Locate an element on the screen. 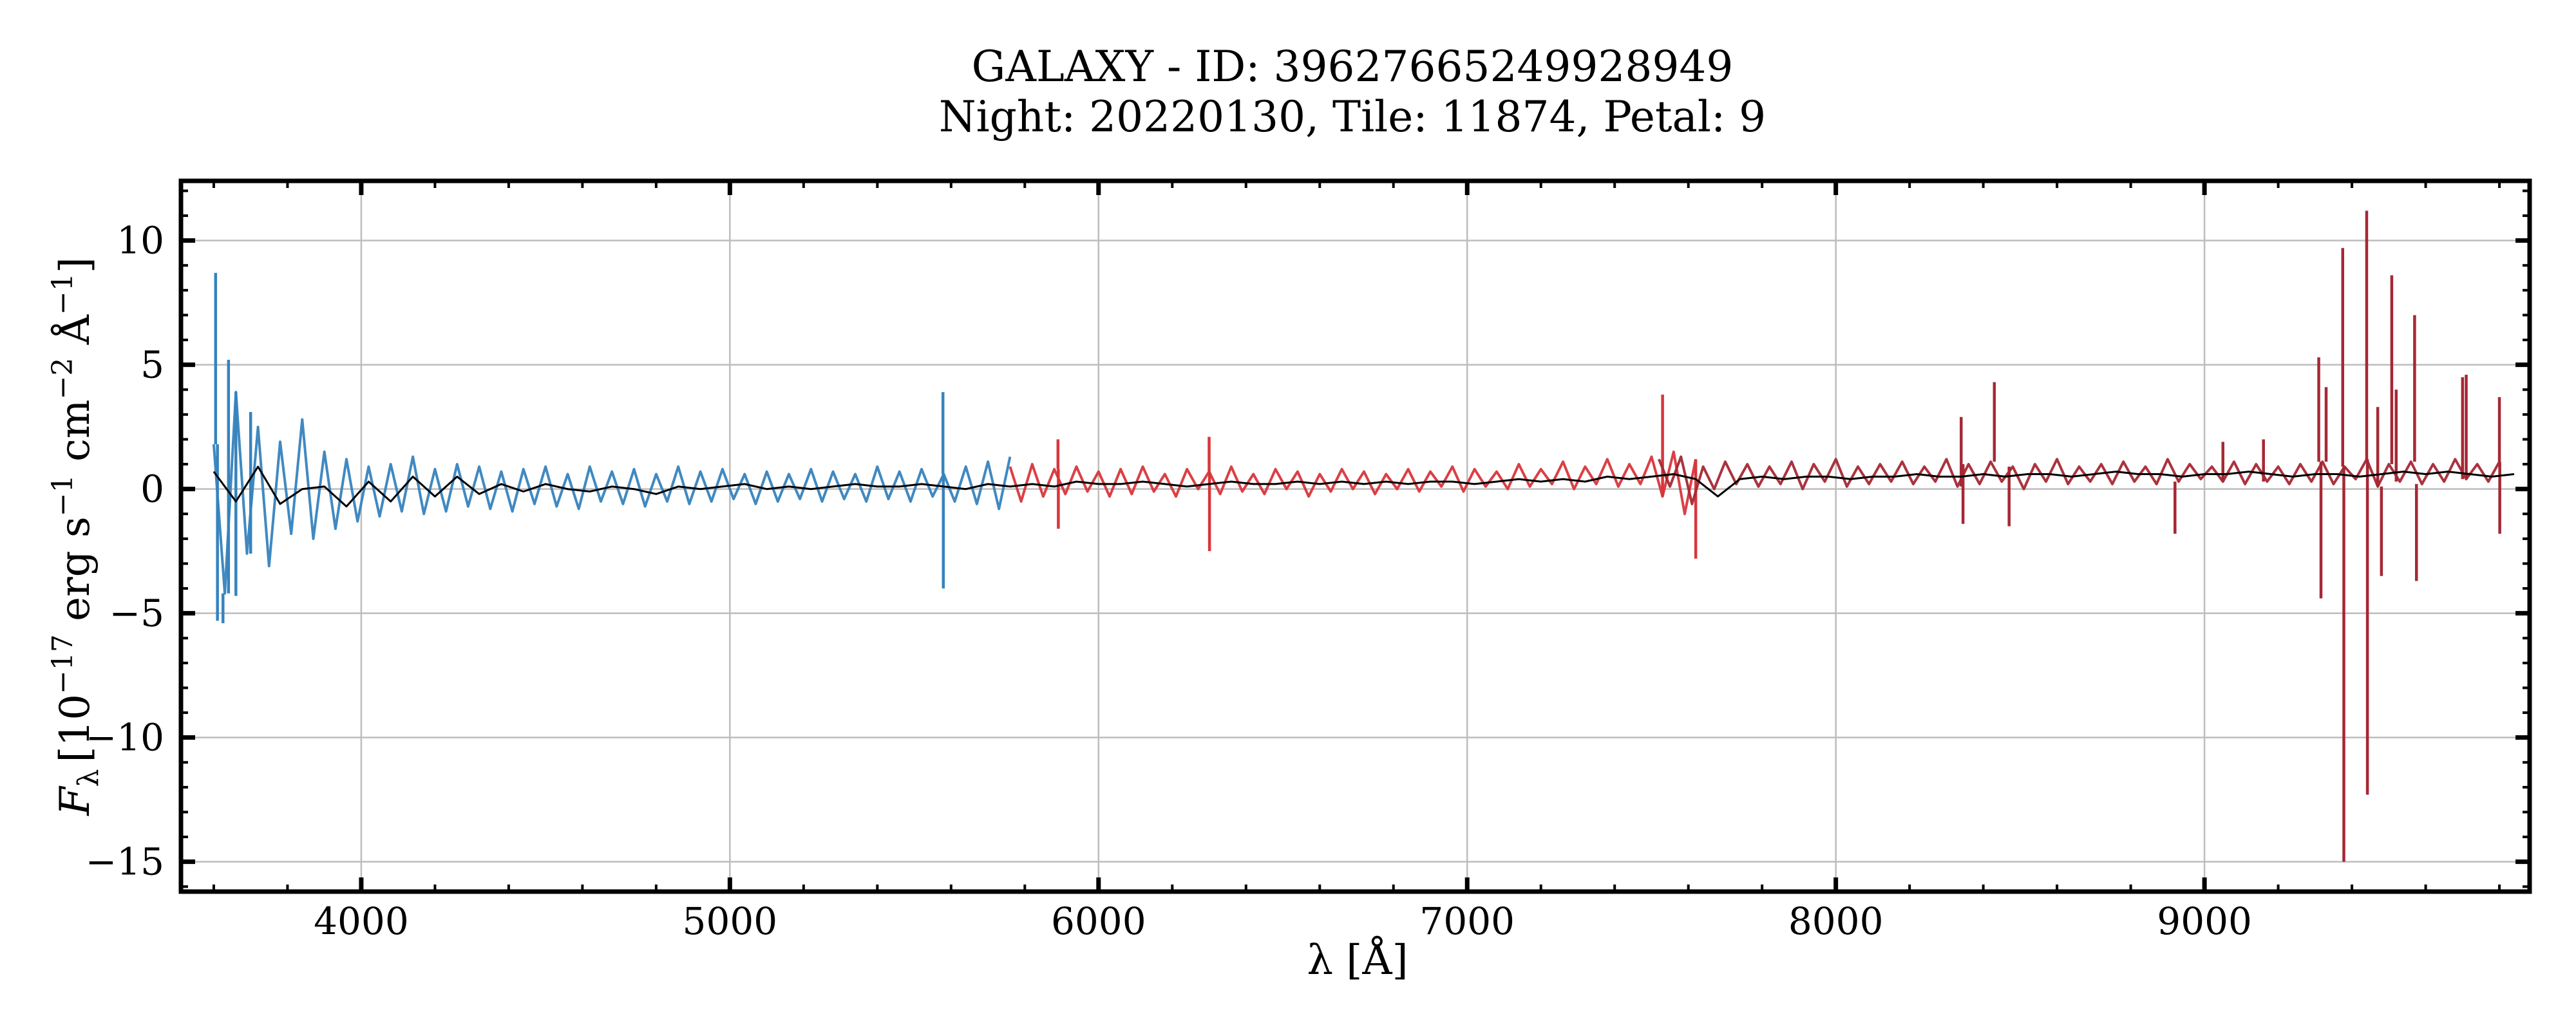 Image resolution: width=2576 pixels, height=1030 pixels. y-tick-label: −5 is located at coordinates (137, 614).